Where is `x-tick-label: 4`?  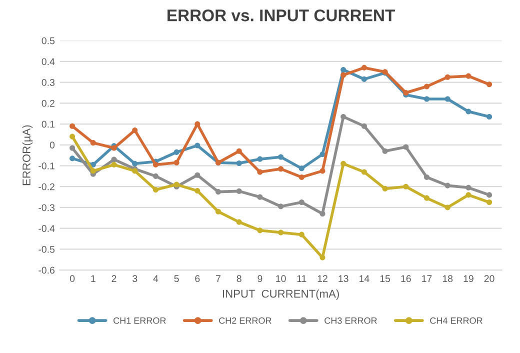
x-tick-label: 4 is located at coordinates (155, 278).